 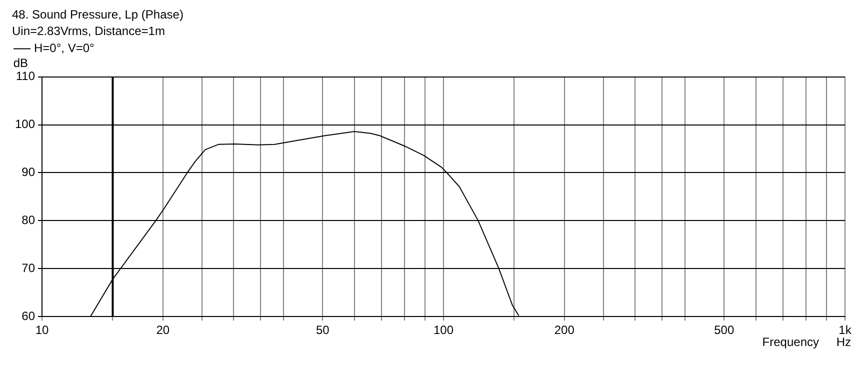 What do you see at coordinates (64, 48) in the screenshot?
I see `legend-label: H=0°, V=0°` at bounding box center [64, 48].